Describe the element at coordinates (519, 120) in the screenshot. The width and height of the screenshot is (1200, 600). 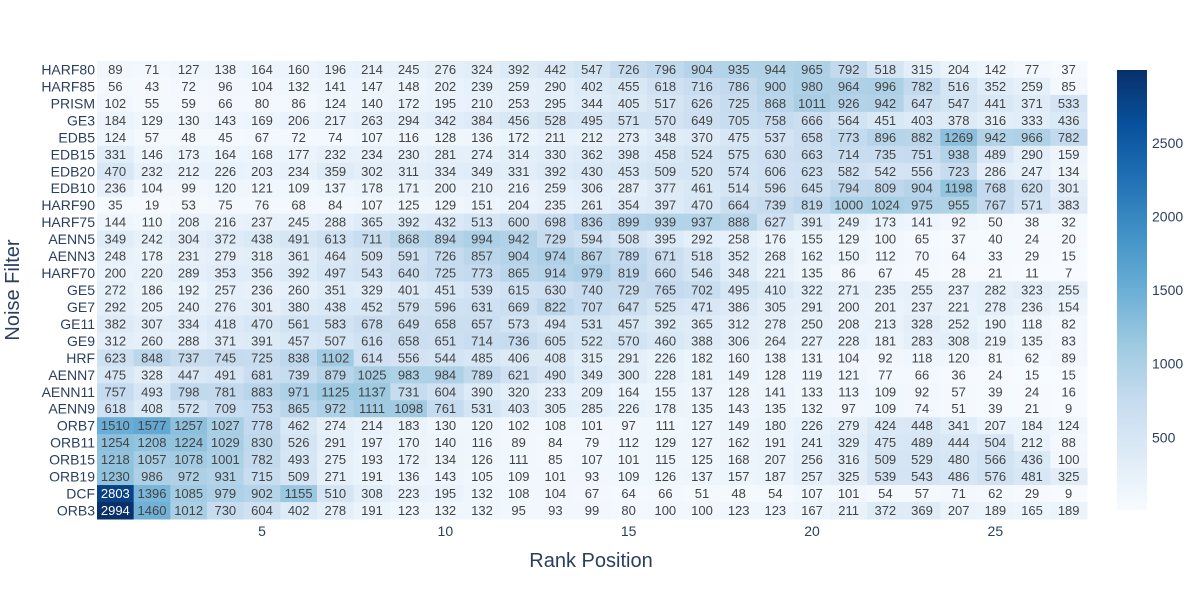
I see `cell-value-label: 456` at that location.